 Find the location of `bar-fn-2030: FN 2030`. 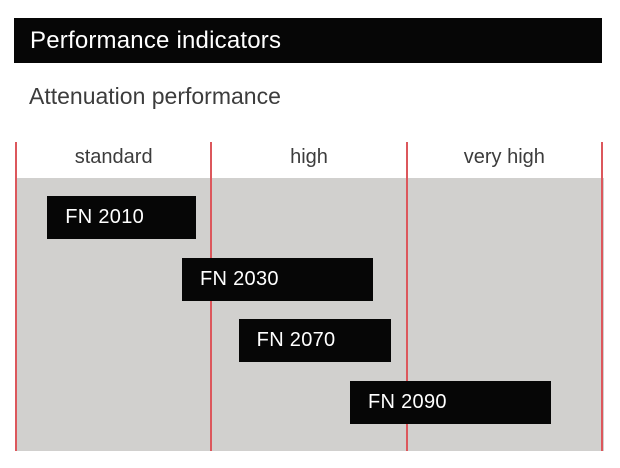

bar-fn-2030: FN 2030 is located at coordinates (278, 279).